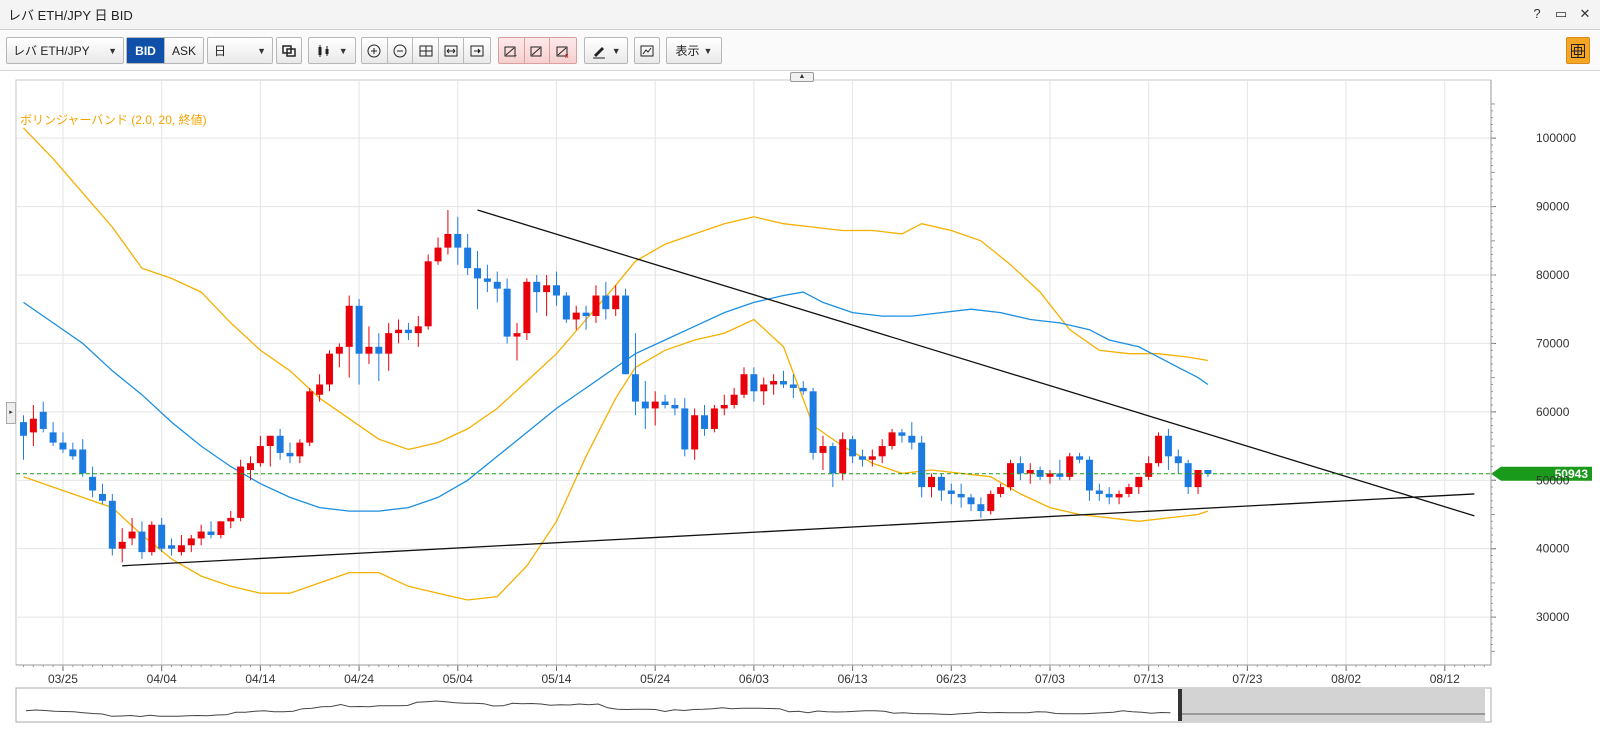  What do you see at coordinates (401, 50) in the screenshot?
I see `zoom-out-button` at bounding box center [401, 50].